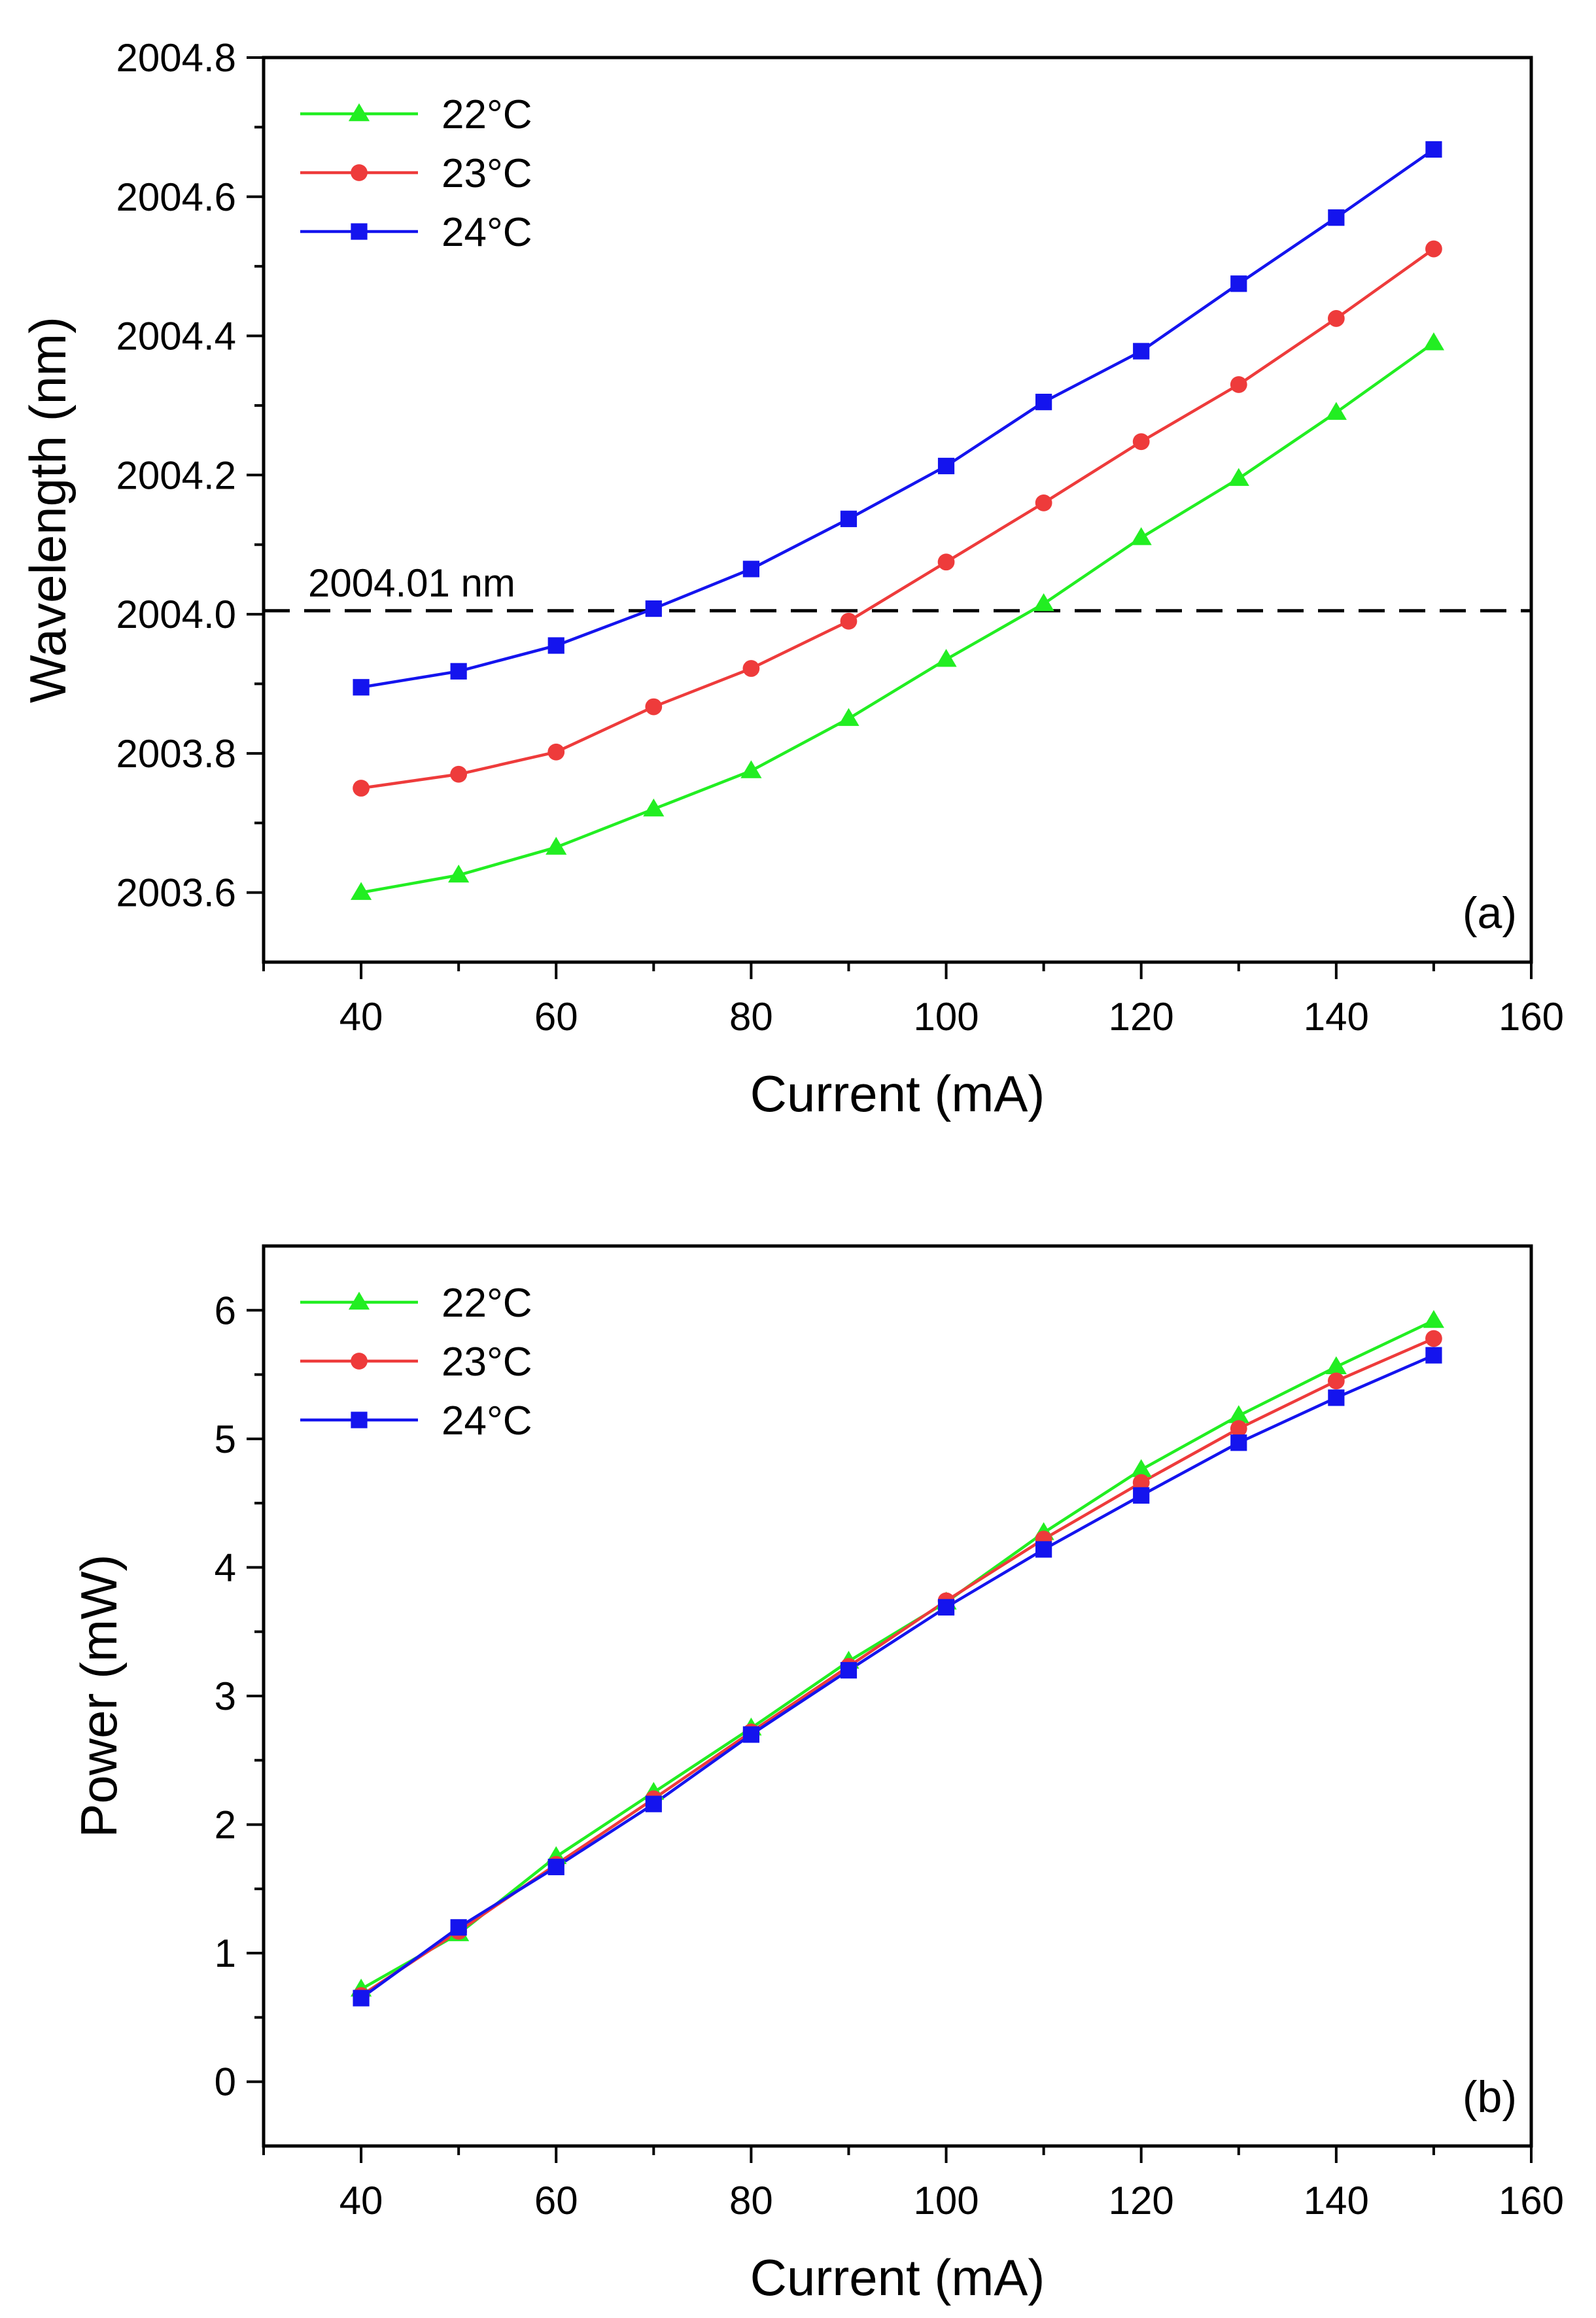  What do you see at coordinates (48, 510) in the screenshot?
I see `y-axis-title: Wavelength (nm)` at bounding box center [48, 510].